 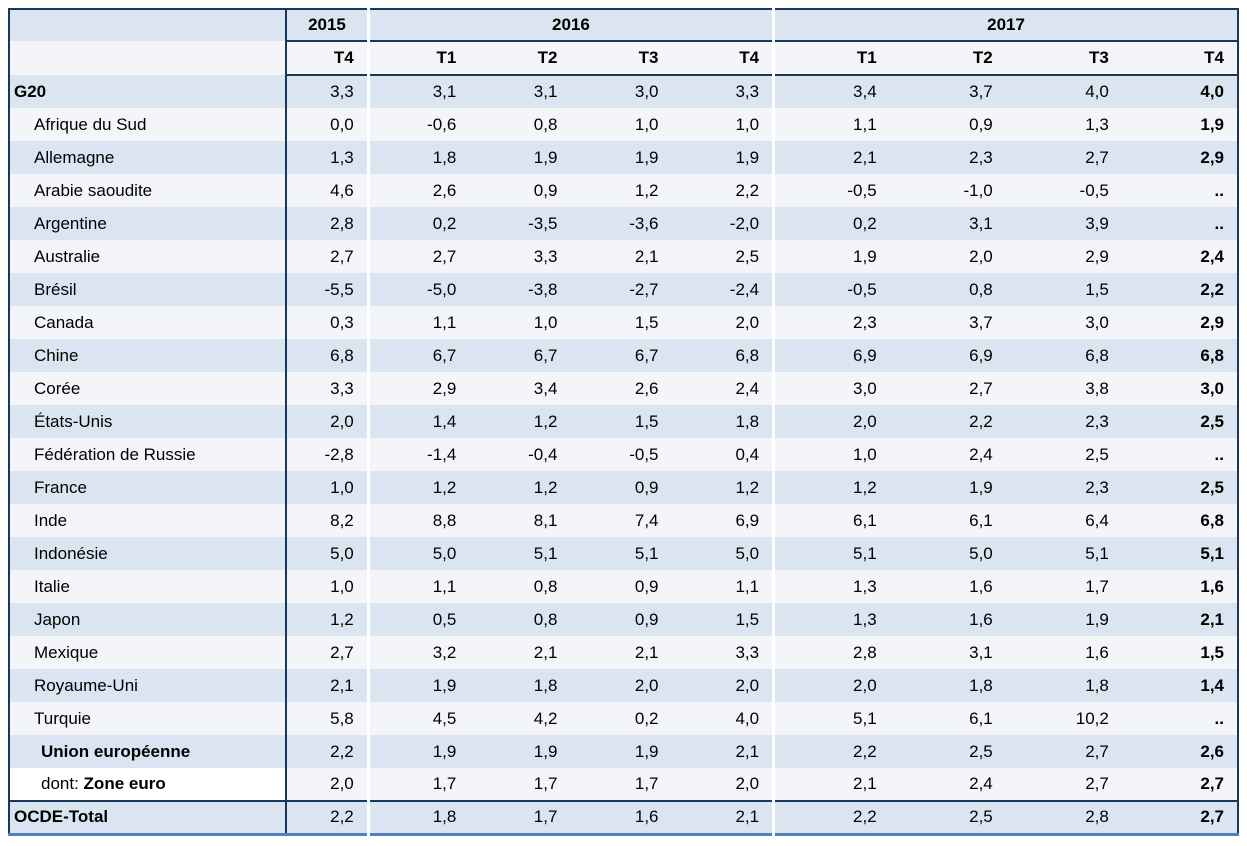 I want to click on row-label-text: France, so click(x=60, y=487).